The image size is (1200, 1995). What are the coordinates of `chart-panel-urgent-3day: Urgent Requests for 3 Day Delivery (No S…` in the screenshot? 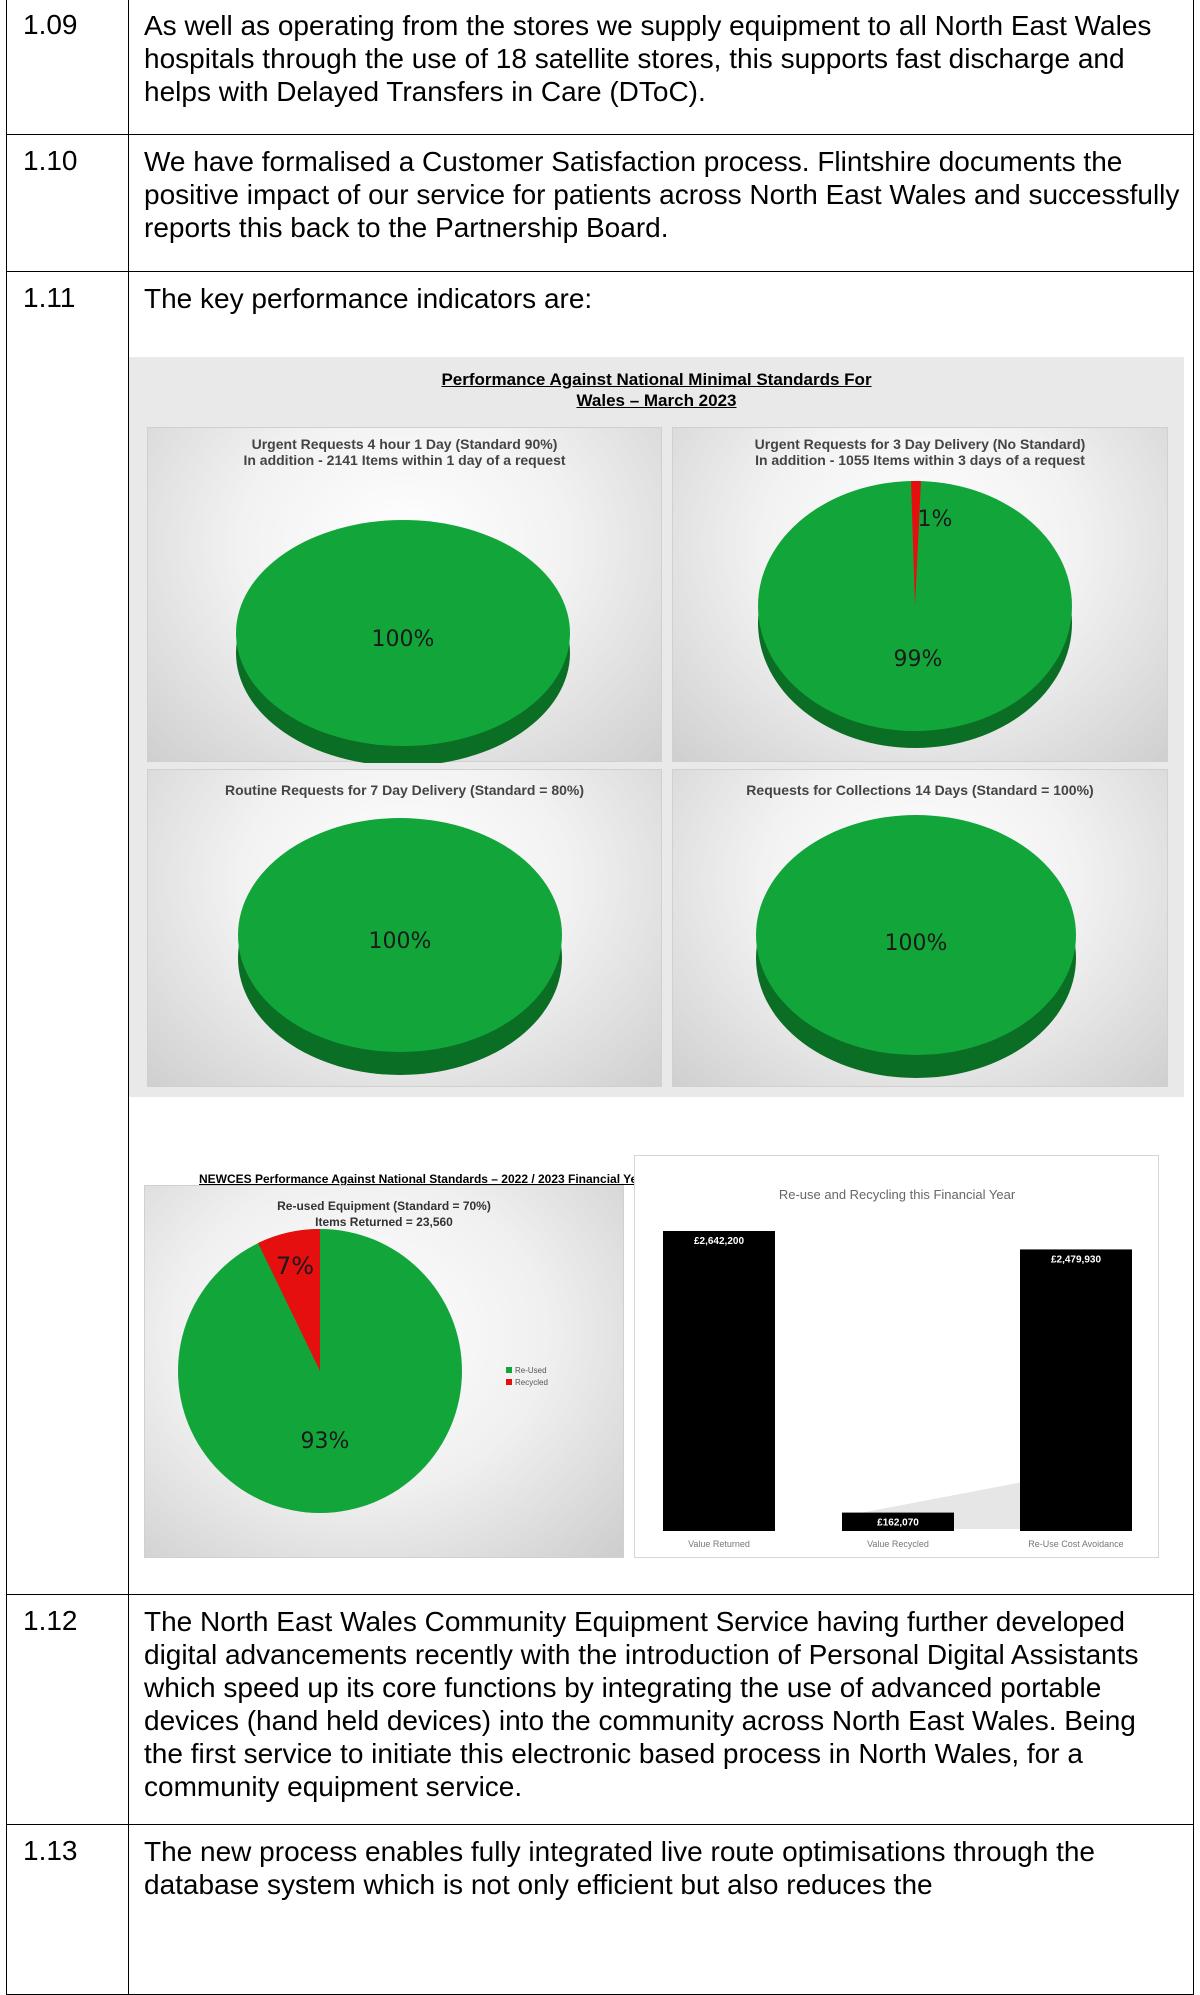 It's located at (920, 594).